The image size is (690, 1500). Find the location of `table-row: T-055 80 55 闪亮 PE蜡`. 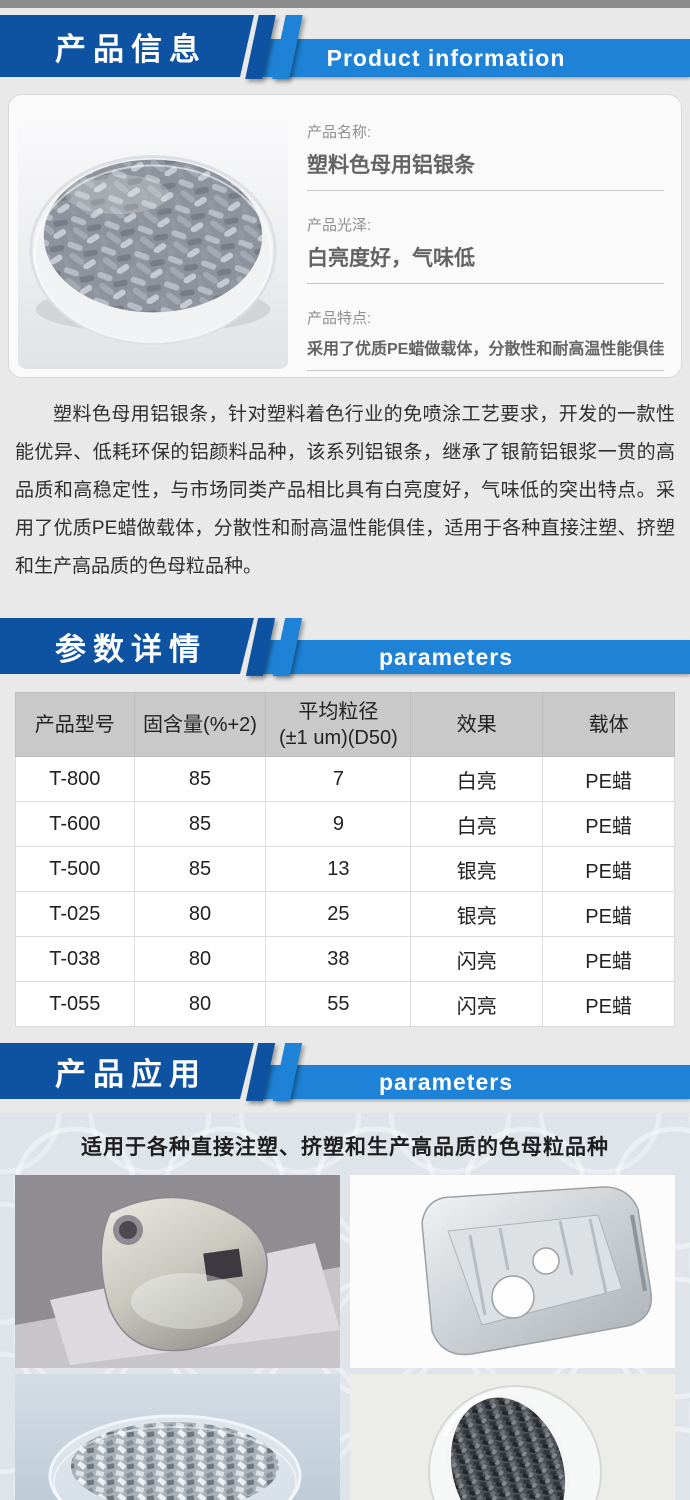

table-row: T-055 80 55 闪亮 PE蜡 is located at coordinates (345, 1004).